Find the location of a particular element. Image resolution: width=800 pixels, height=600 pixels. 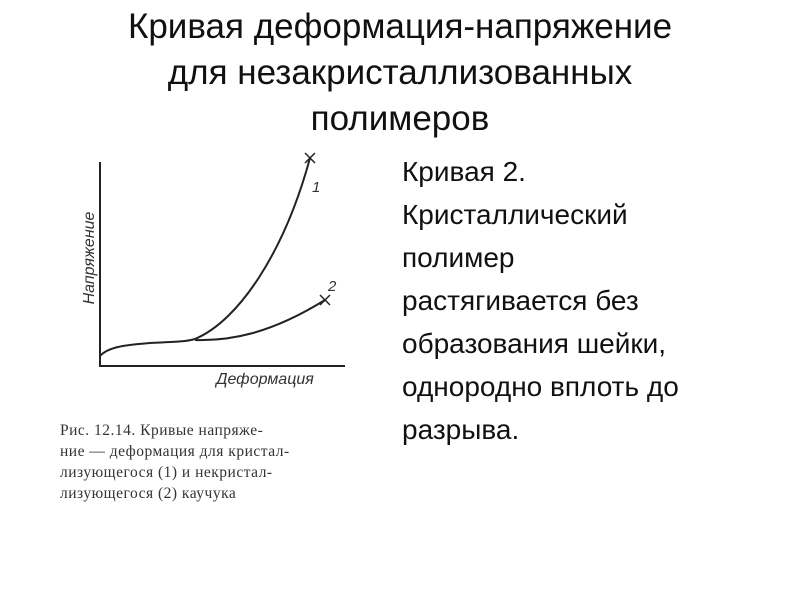

caption-line: лизующегося (1) и некристал- is located at coordinates (166, 472).